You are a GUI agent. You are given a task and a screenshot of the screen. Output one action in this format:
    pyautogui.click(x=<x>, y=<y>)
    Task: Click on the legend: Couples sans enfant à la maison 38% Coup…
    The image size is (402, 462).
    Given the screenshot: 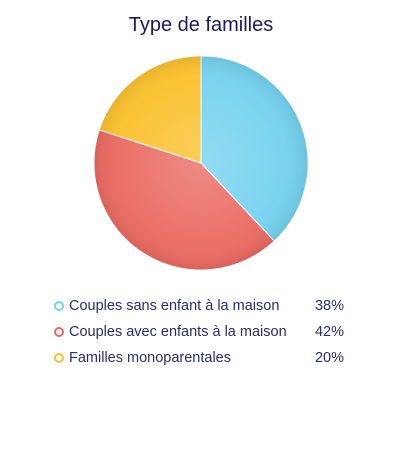 What is the action you would take?
    pyautogui.click(x=204, y=335)
    